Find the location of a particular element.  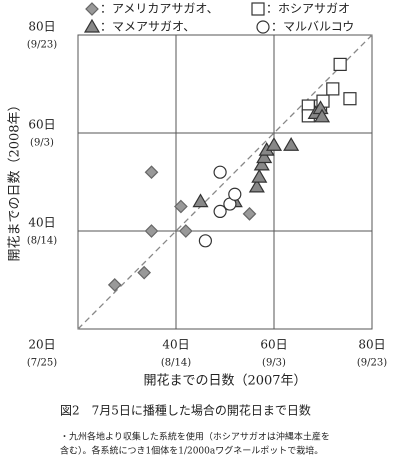

x-axis-title: 開花までの日数（2007年） is located at coordinates (224, 381).